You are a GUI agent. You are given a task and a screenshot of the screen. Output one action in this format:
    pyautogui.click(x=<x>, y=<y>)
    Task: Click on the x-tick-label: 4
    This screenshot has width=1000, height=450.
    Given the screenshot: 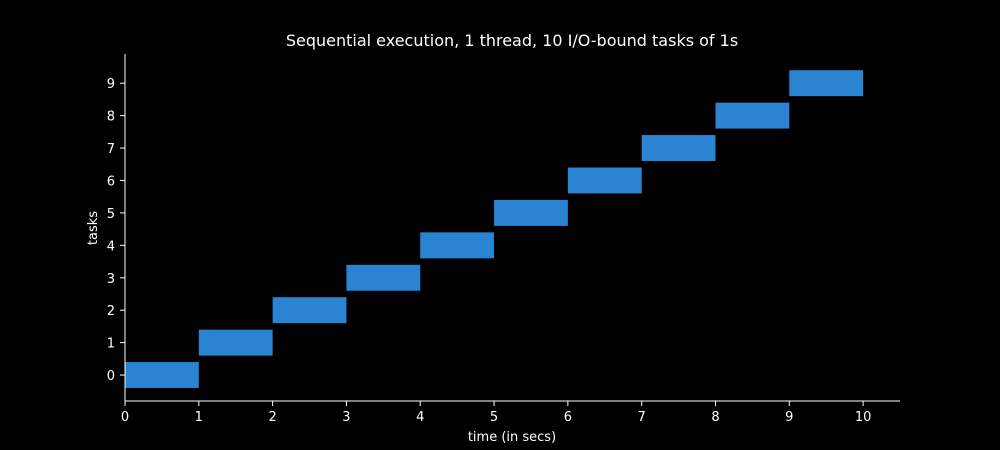 What is the action you would take?
    pyautogui.click(x=420, y=417)
    